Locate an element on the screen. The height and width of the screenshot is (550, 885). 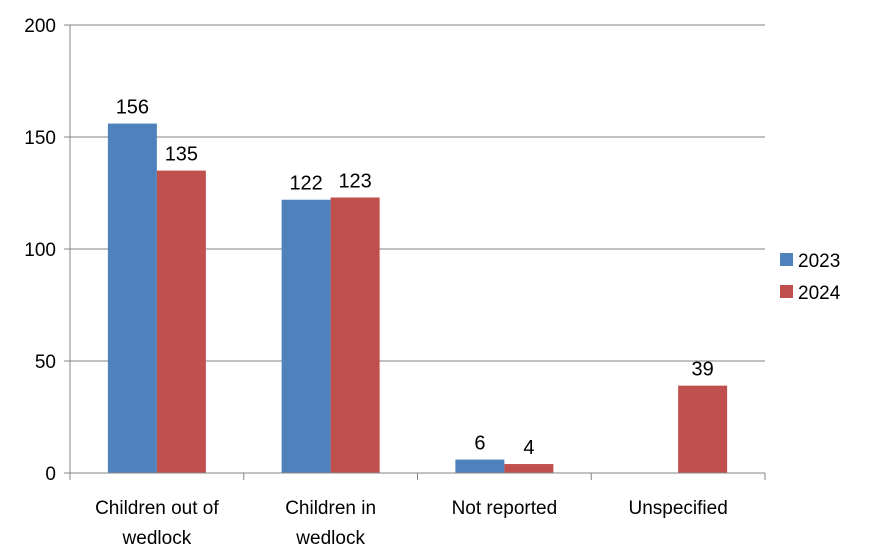
legend-swatch-2024 is located at coordinates (786, 291).